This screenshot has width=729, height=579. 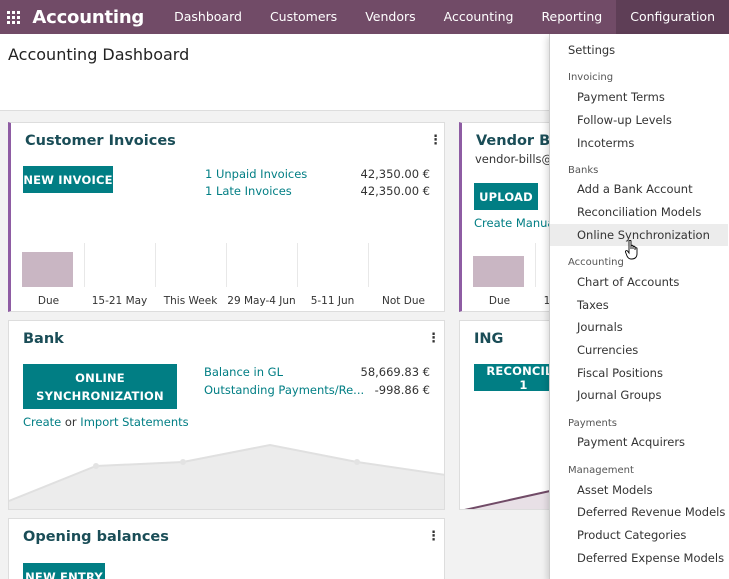 What do you see at coordinates (208, 16) in the screenshot?
I see `nav-dashboard: Dashboard` at bounding box center [208, 16].